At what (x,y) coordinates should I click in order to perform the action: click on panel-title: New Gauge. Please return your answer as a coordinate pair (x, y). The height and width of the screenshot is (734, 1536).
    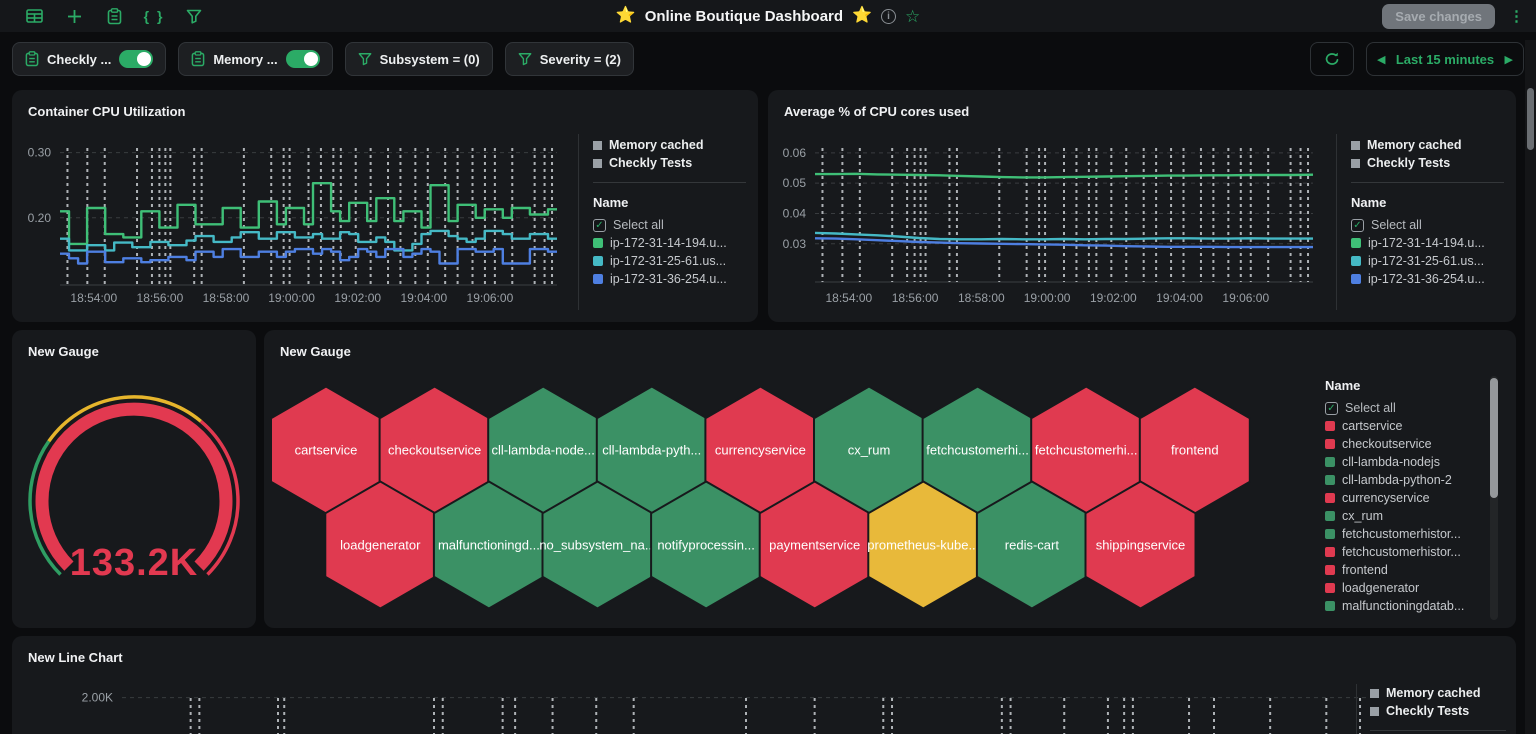
    Looking at the image, I should click on (315, 351).